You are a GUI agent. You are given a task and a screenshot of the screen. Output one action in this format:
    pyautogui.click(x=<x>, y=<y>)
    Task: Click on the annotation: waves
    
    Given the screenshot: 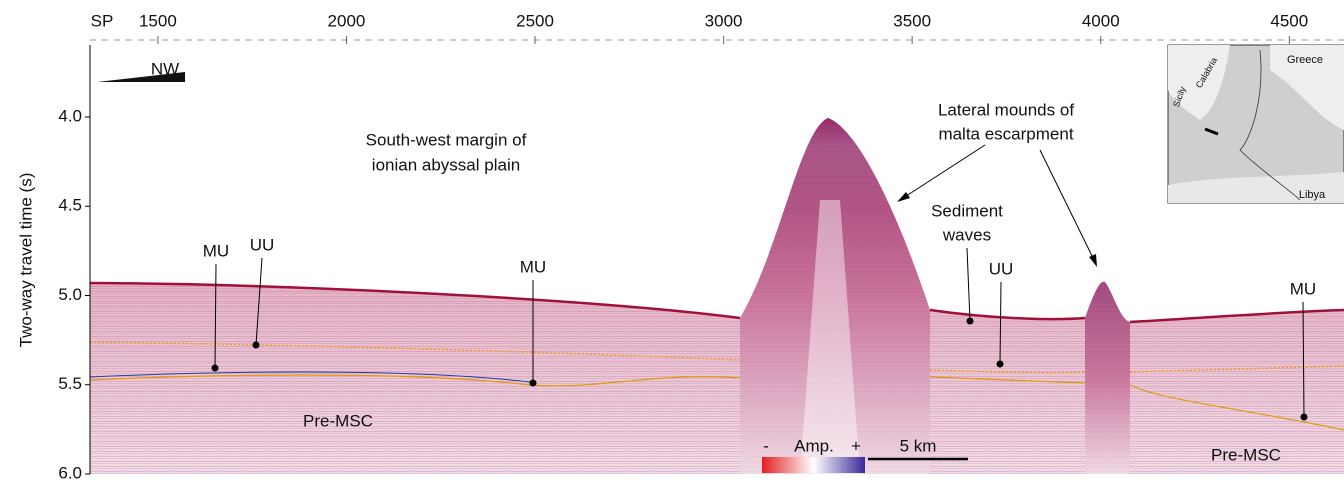 What is the action you would take?
    pyautogui.click(x=966, y=234)
    